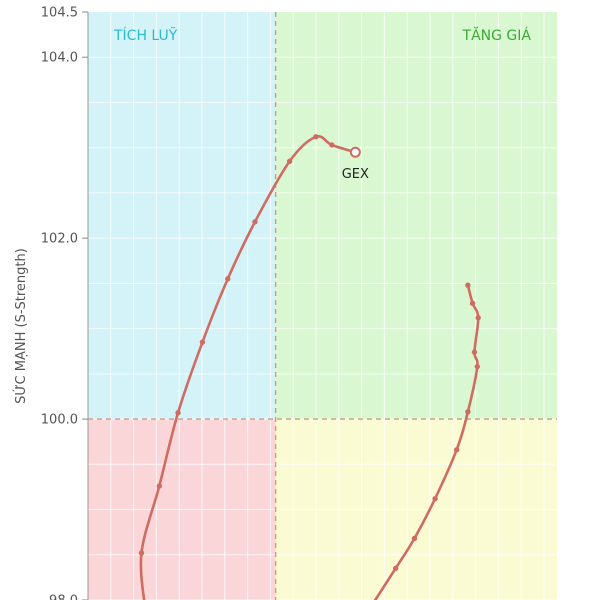 The width and height of the screenshot is (600, 600). Describe the element at coordinates (145, 35) in the screenshot. I see `quadrant-label-tich-luy: TÍCH LUỸ` at that location.